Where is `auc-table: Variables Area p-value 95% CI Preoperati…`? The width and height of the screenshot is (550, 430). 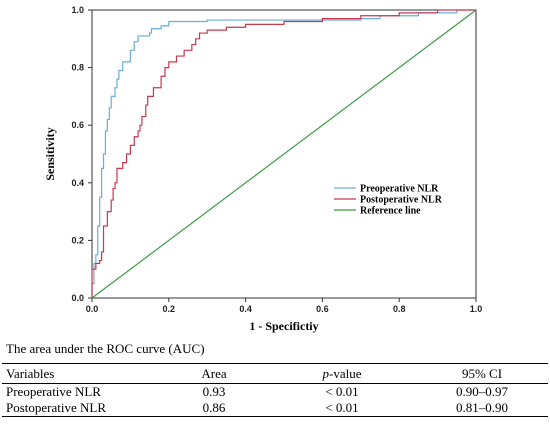 auc-table: Variables Area p-value 95% CI Preoperati… is located at coordinates (275, 390).